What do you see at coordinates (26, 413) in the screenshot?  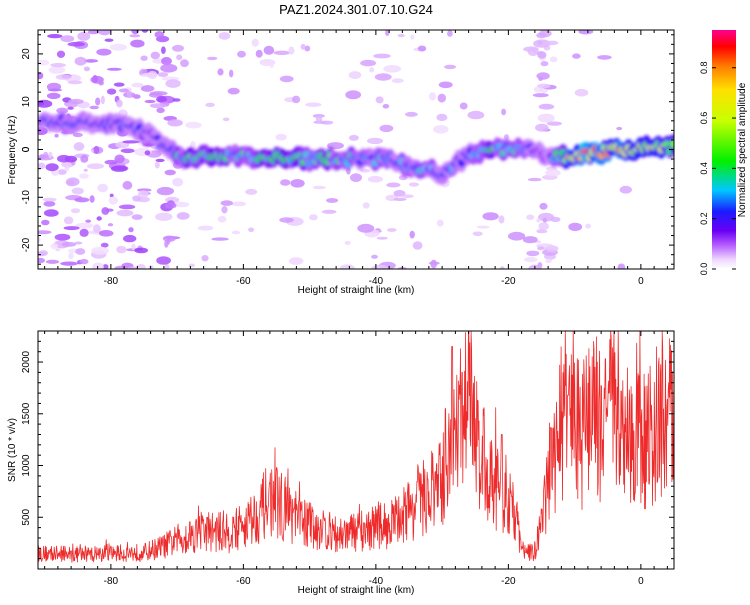 I see `ytick-label: 1500` at bounding box center [26, 413].